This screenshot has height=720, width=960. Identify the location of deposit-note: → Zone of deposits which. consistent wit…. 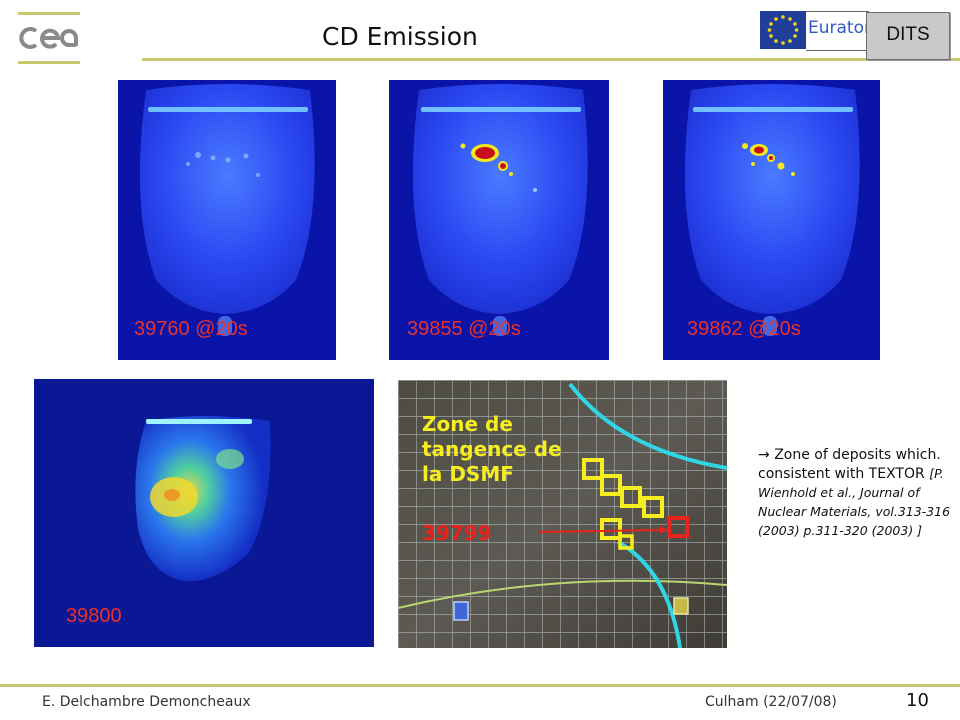
(858, 493).